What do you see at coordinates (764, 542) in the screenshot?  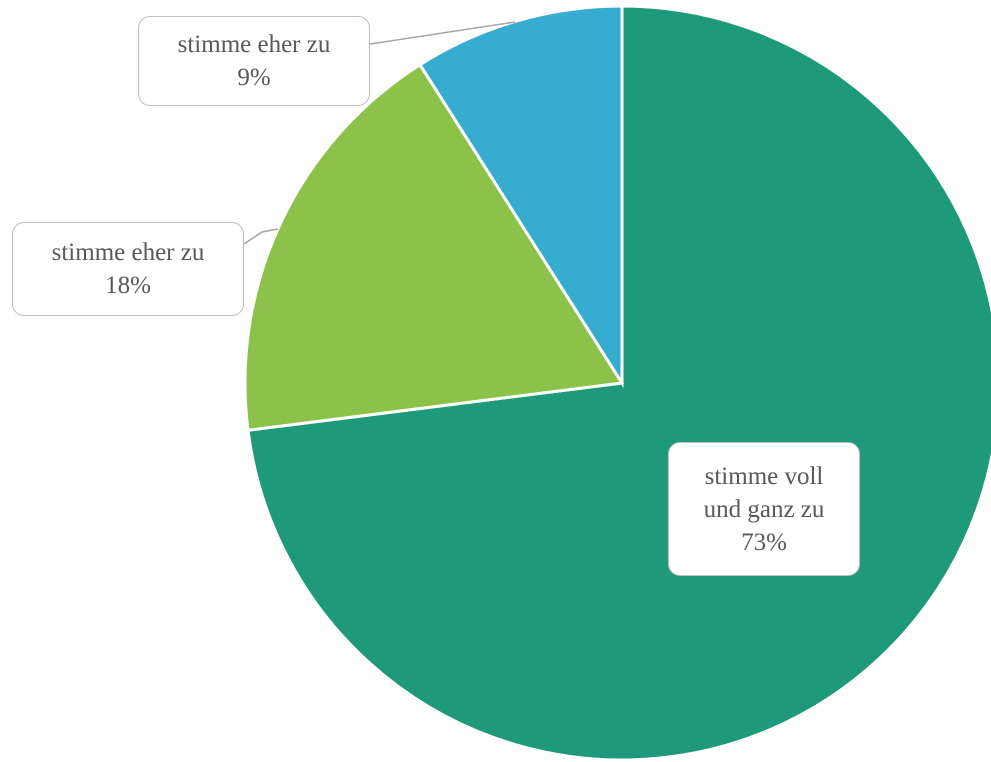 I see `value-label: 73%` at bounding box center [764, 542].